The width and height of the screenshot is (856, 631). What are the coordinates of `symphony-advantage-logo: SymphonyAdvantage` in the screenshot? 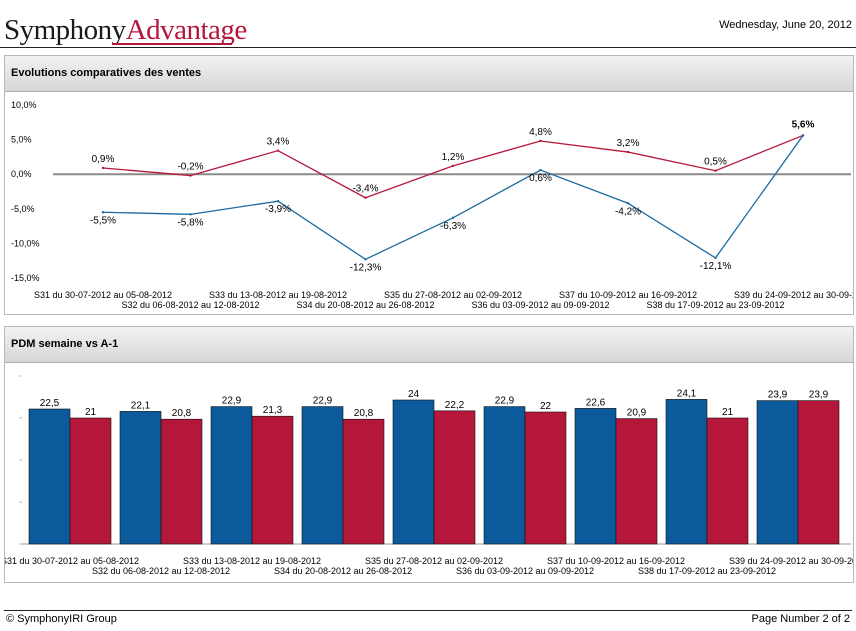 It's located at (125, 30).